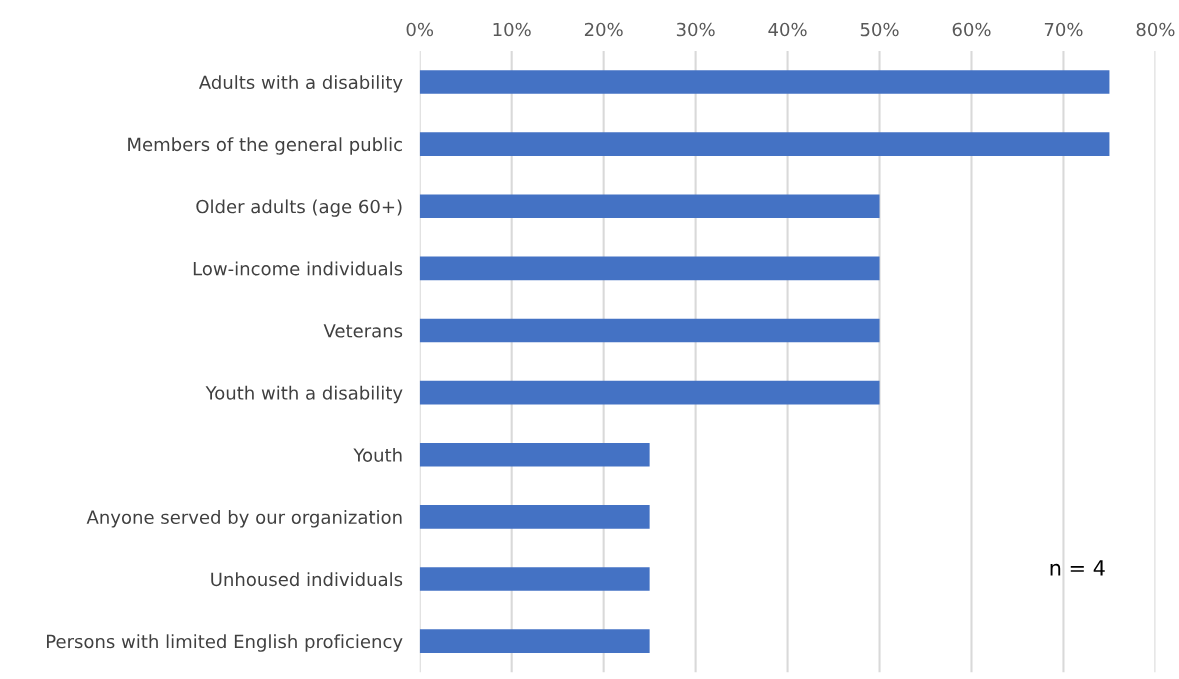 This screenshot has height=679, width=1179. What do you see at coordinates (377, 454) in the screenshot?
I see `y-tick-label: Youth` at bounding box center [377, 454].